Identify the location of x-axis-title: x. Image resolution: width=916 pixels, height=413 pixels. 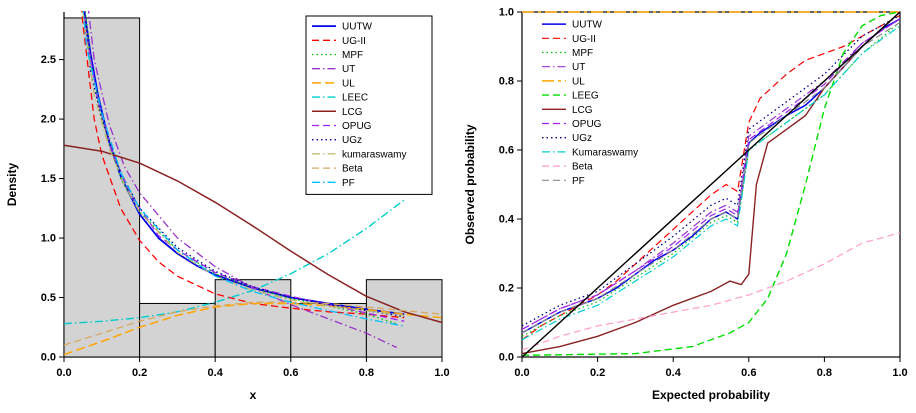
(253, 395).